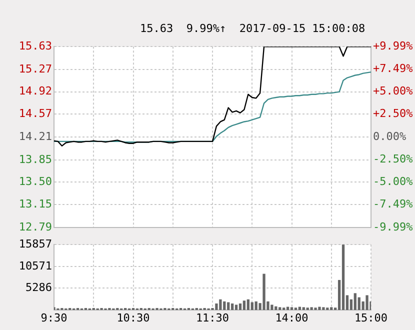 The width and height of the screenshot is (415, 330). Describe the element at coordinates (35, 203) in the screenshot. I see `y-tick-label: 13.15` at that location.